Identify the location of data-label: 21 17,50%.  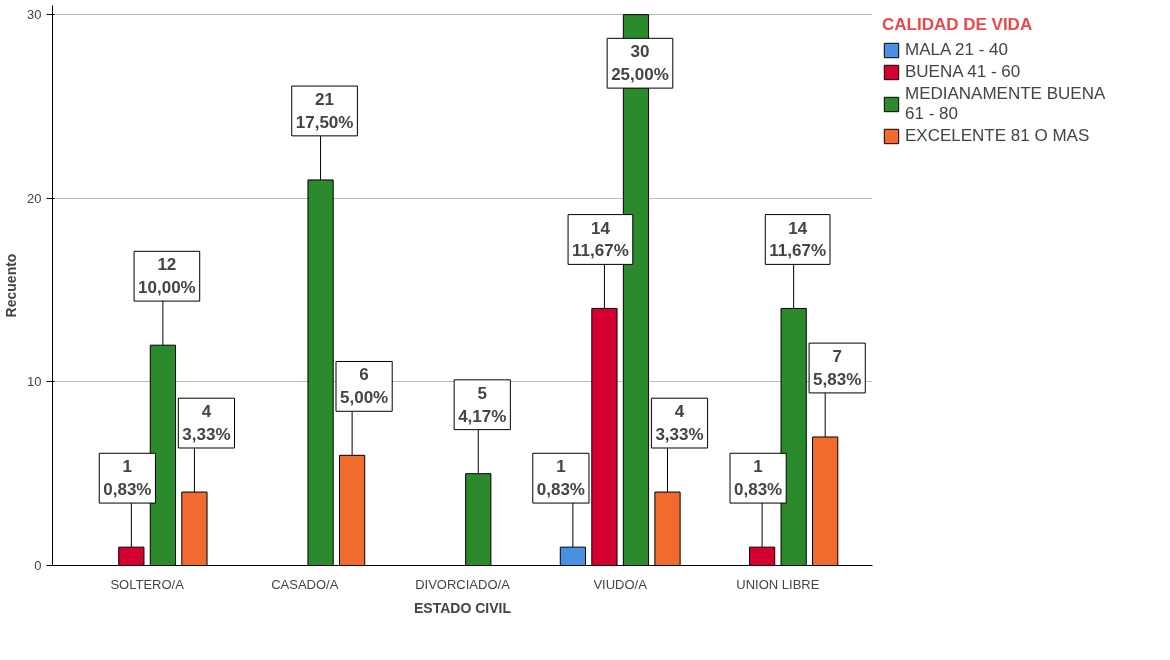
(324, 111).